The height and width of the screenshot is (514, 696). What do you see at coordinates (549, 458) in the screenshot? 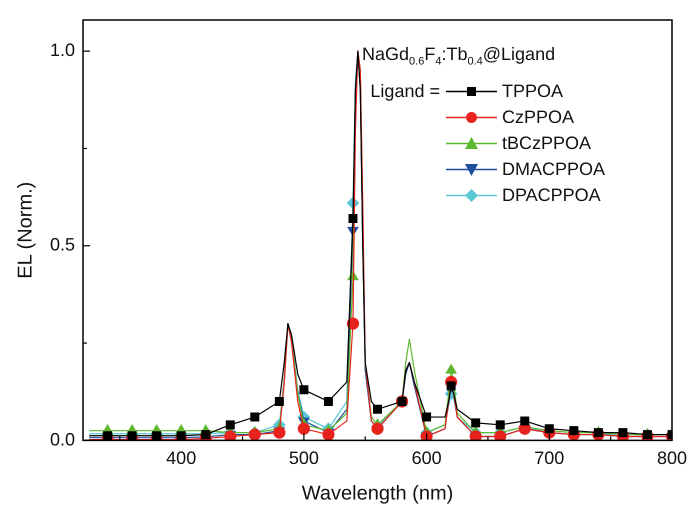
I see `x-tick-label: 700` at bounding box center [549, 458].